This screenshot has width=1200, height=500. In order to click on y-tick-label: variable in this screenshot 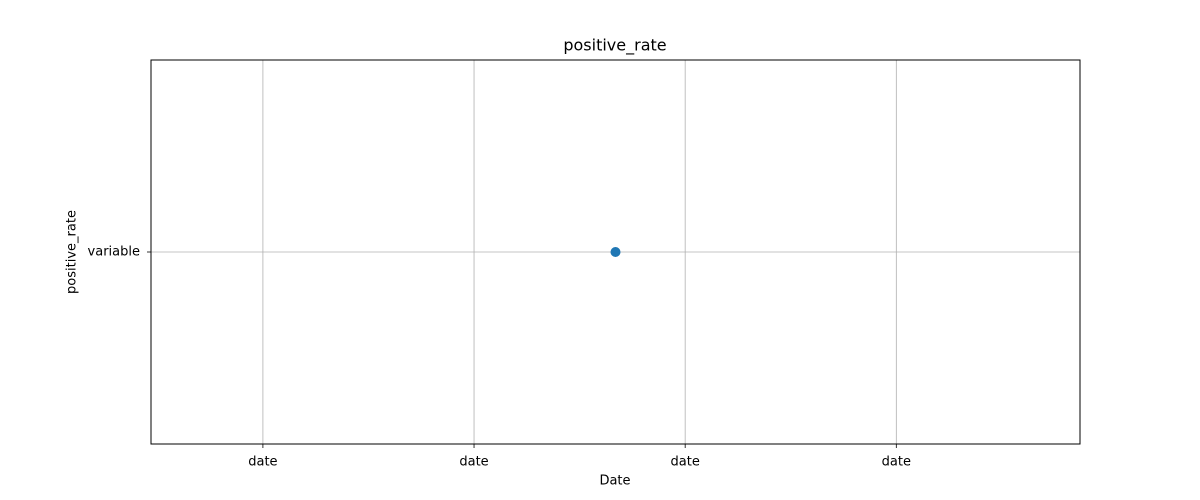, I will do `click(114, 252)`.